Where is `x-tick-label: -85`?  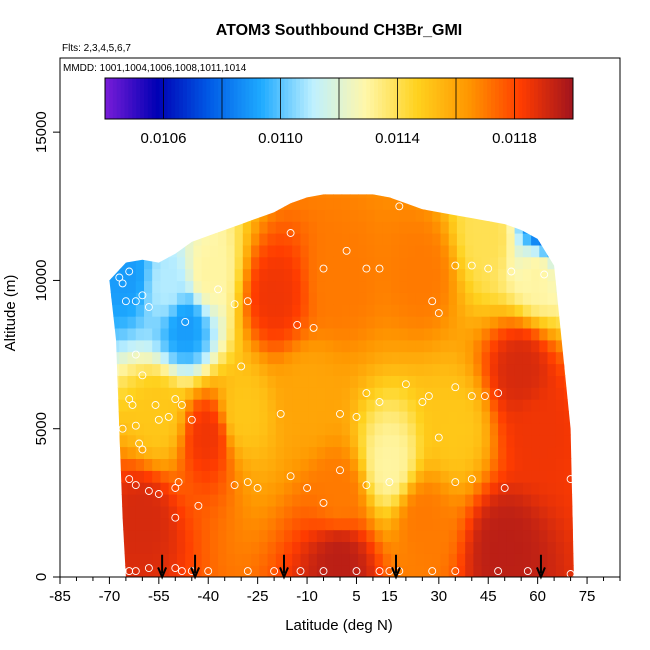
x-tick-label: -85 is located at coordinates (60, 596).